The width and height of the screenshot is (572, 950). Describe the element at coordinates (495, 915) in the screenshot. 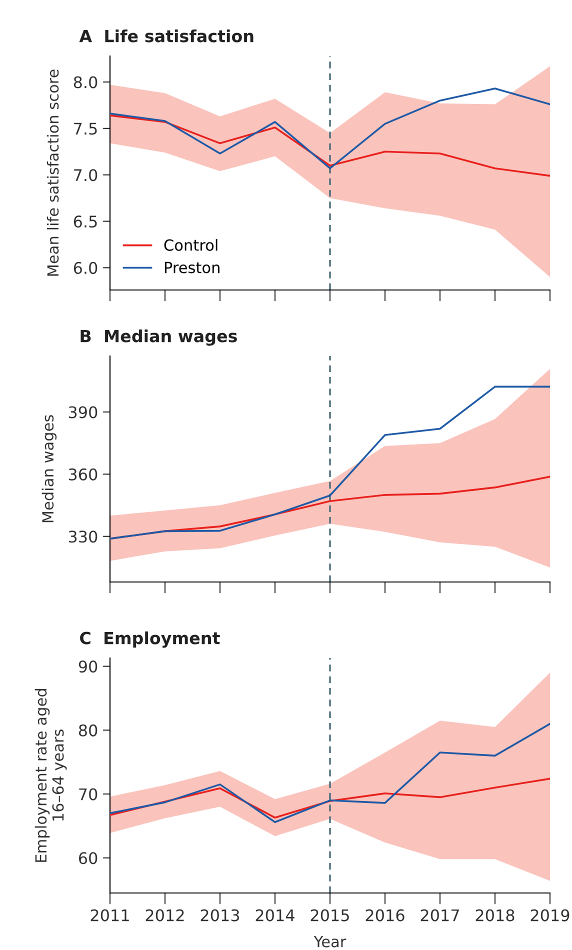

I see `x-tick-label: 2018` at that location.